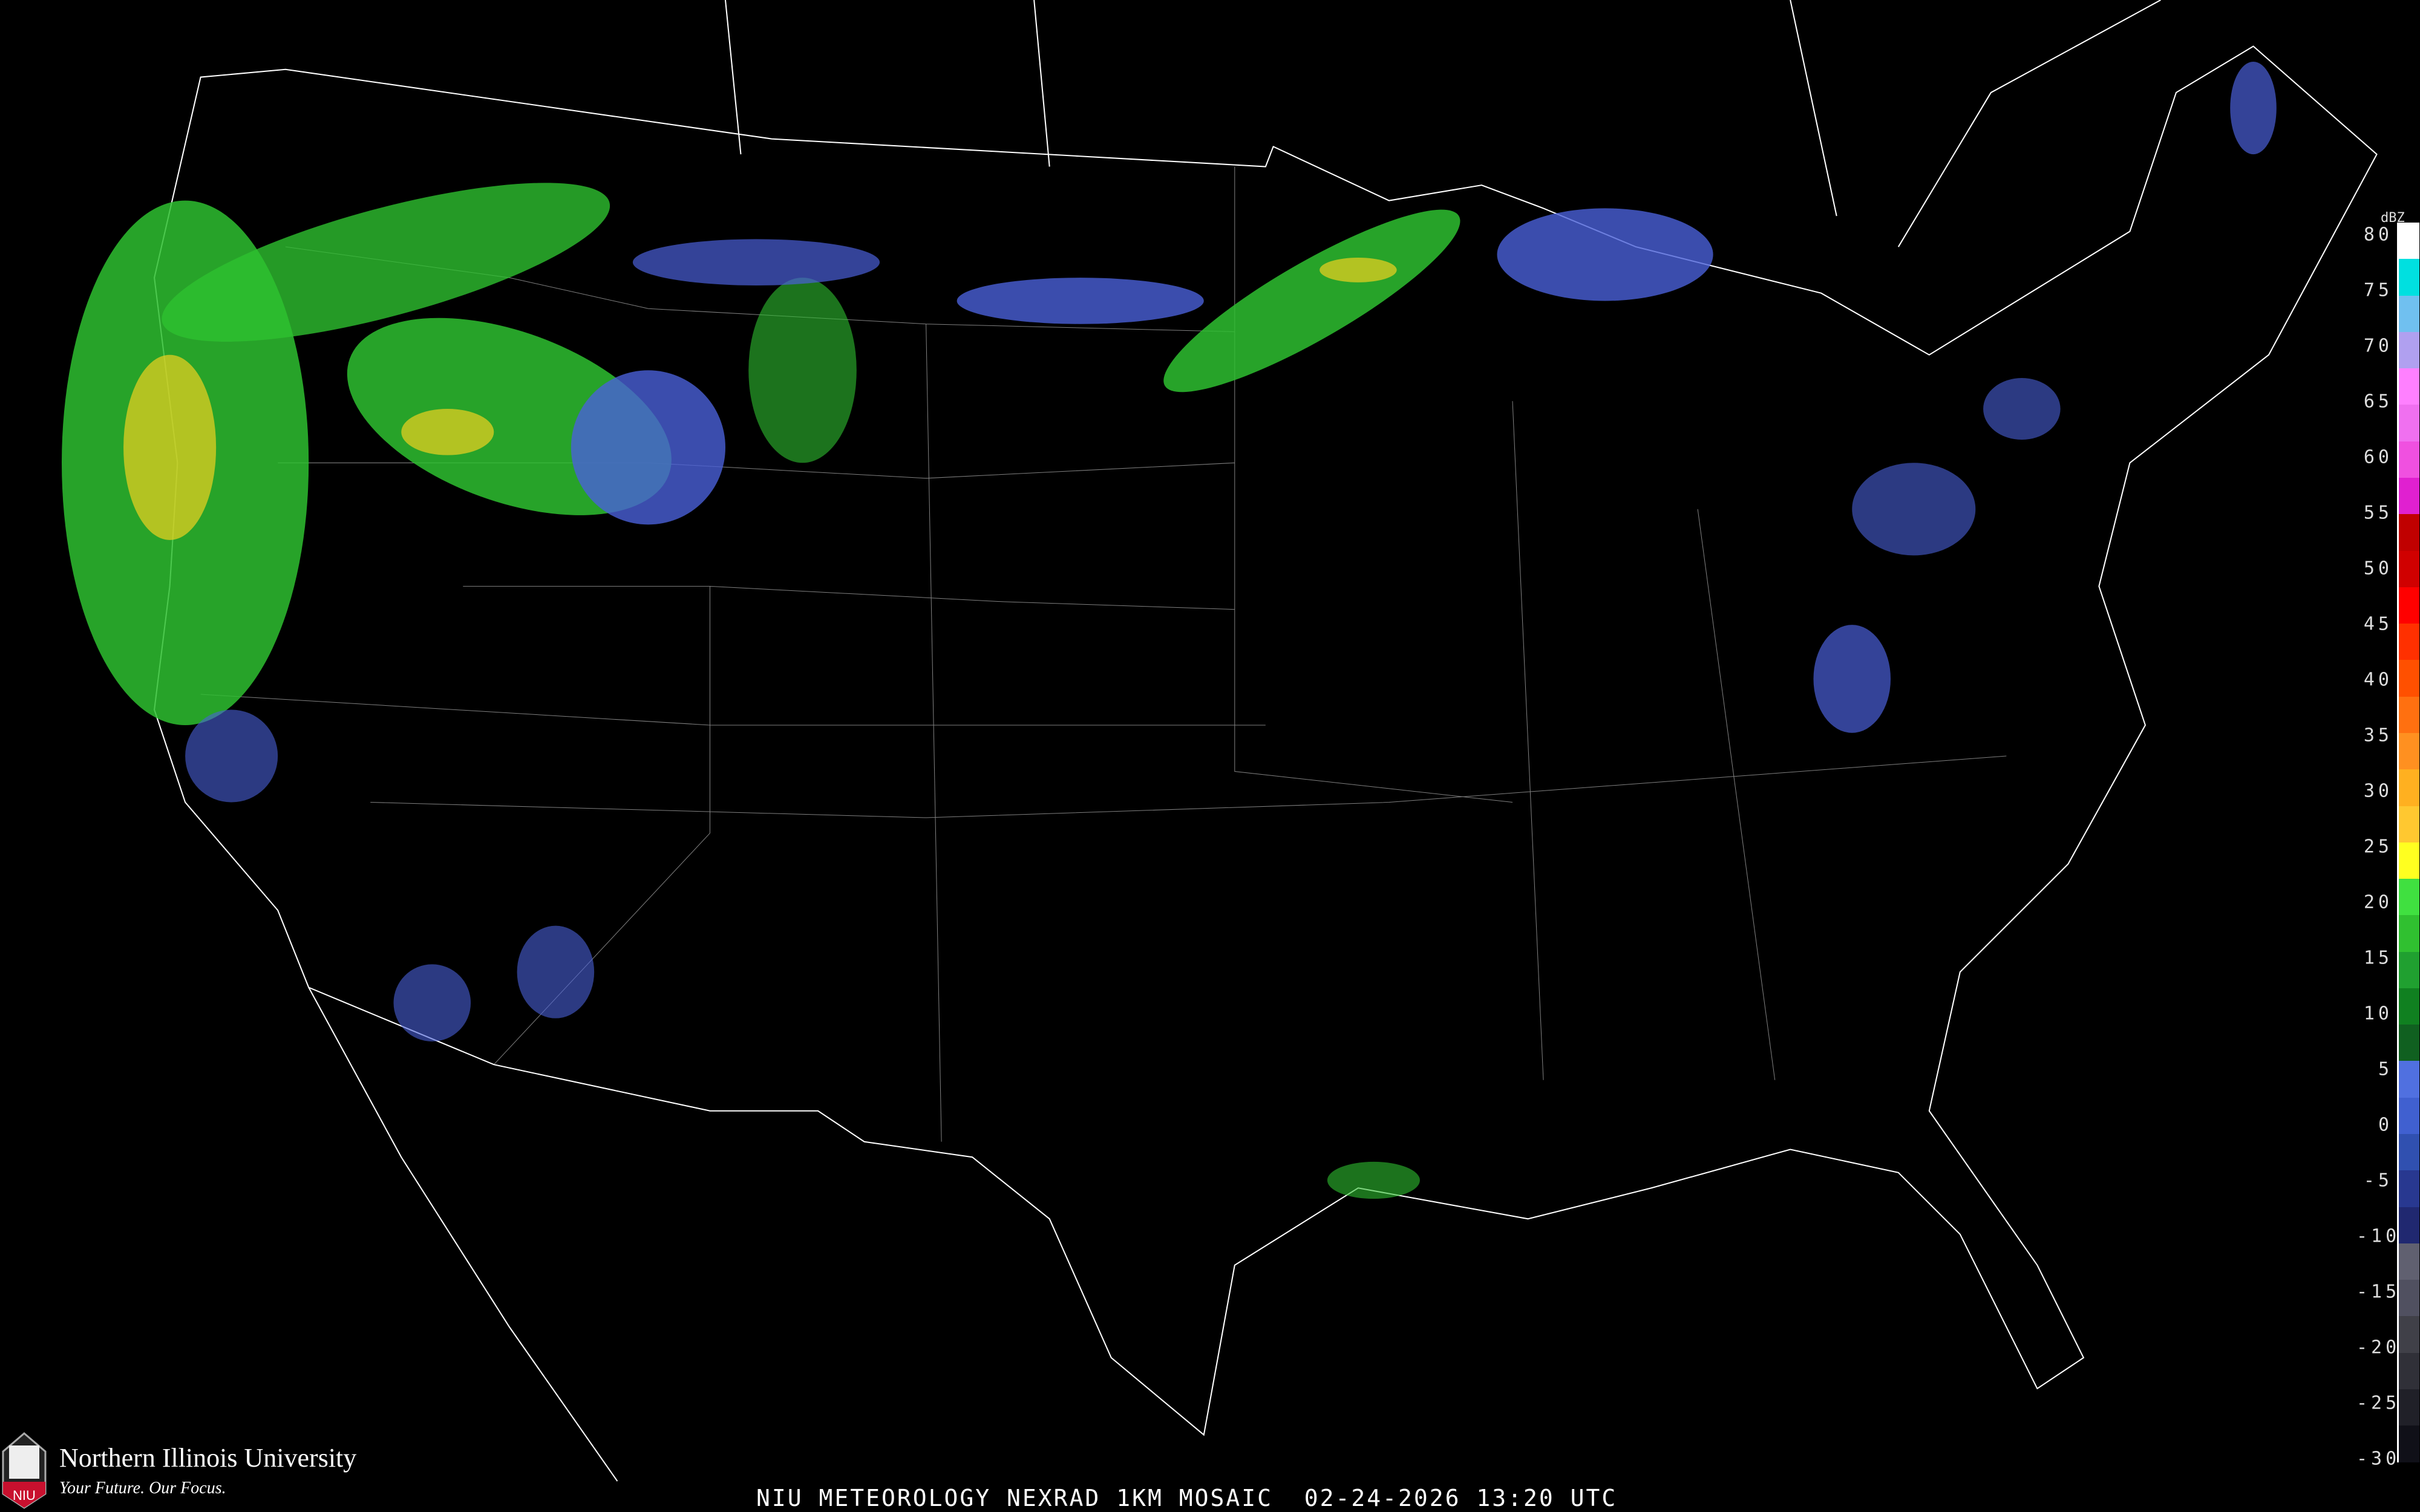 The image size is (2420, 1512). Describe the element at coordinates (2378, 568) in the screenshot. I see `legend-label: 50` at that location.